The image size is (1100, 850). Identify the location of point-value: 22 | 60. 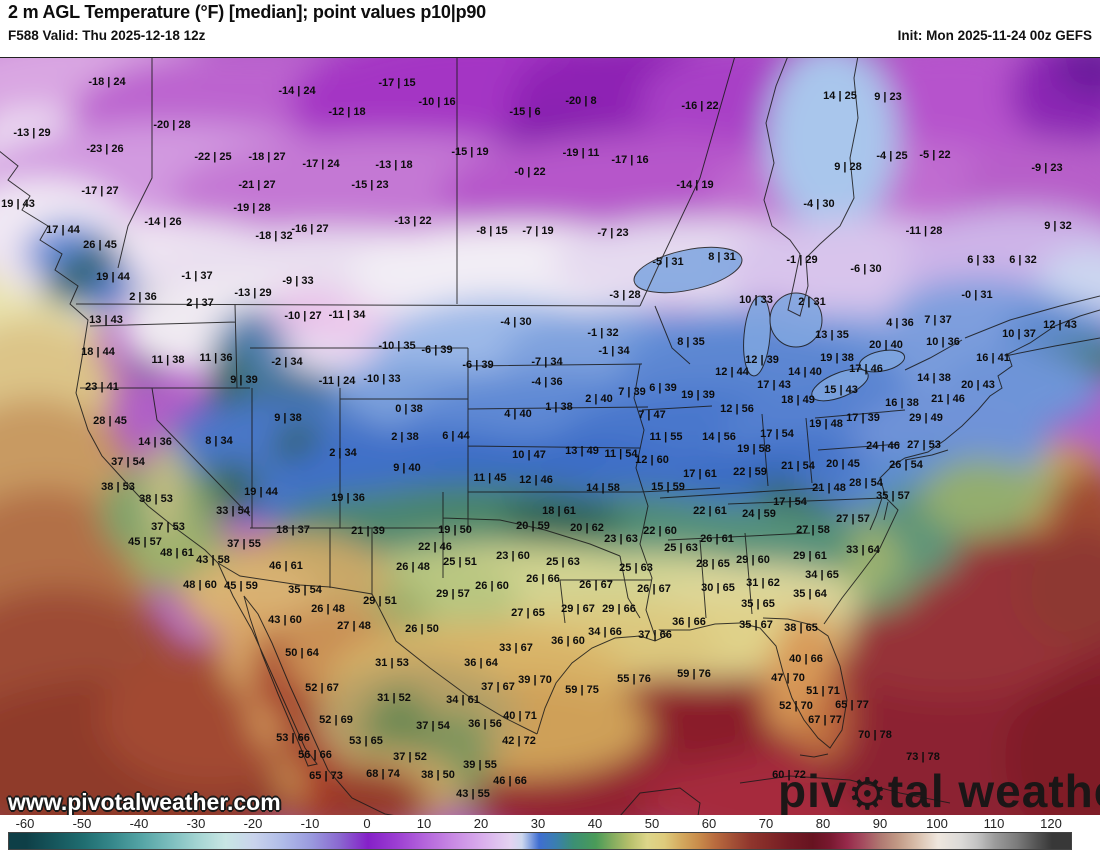
(660, 531).